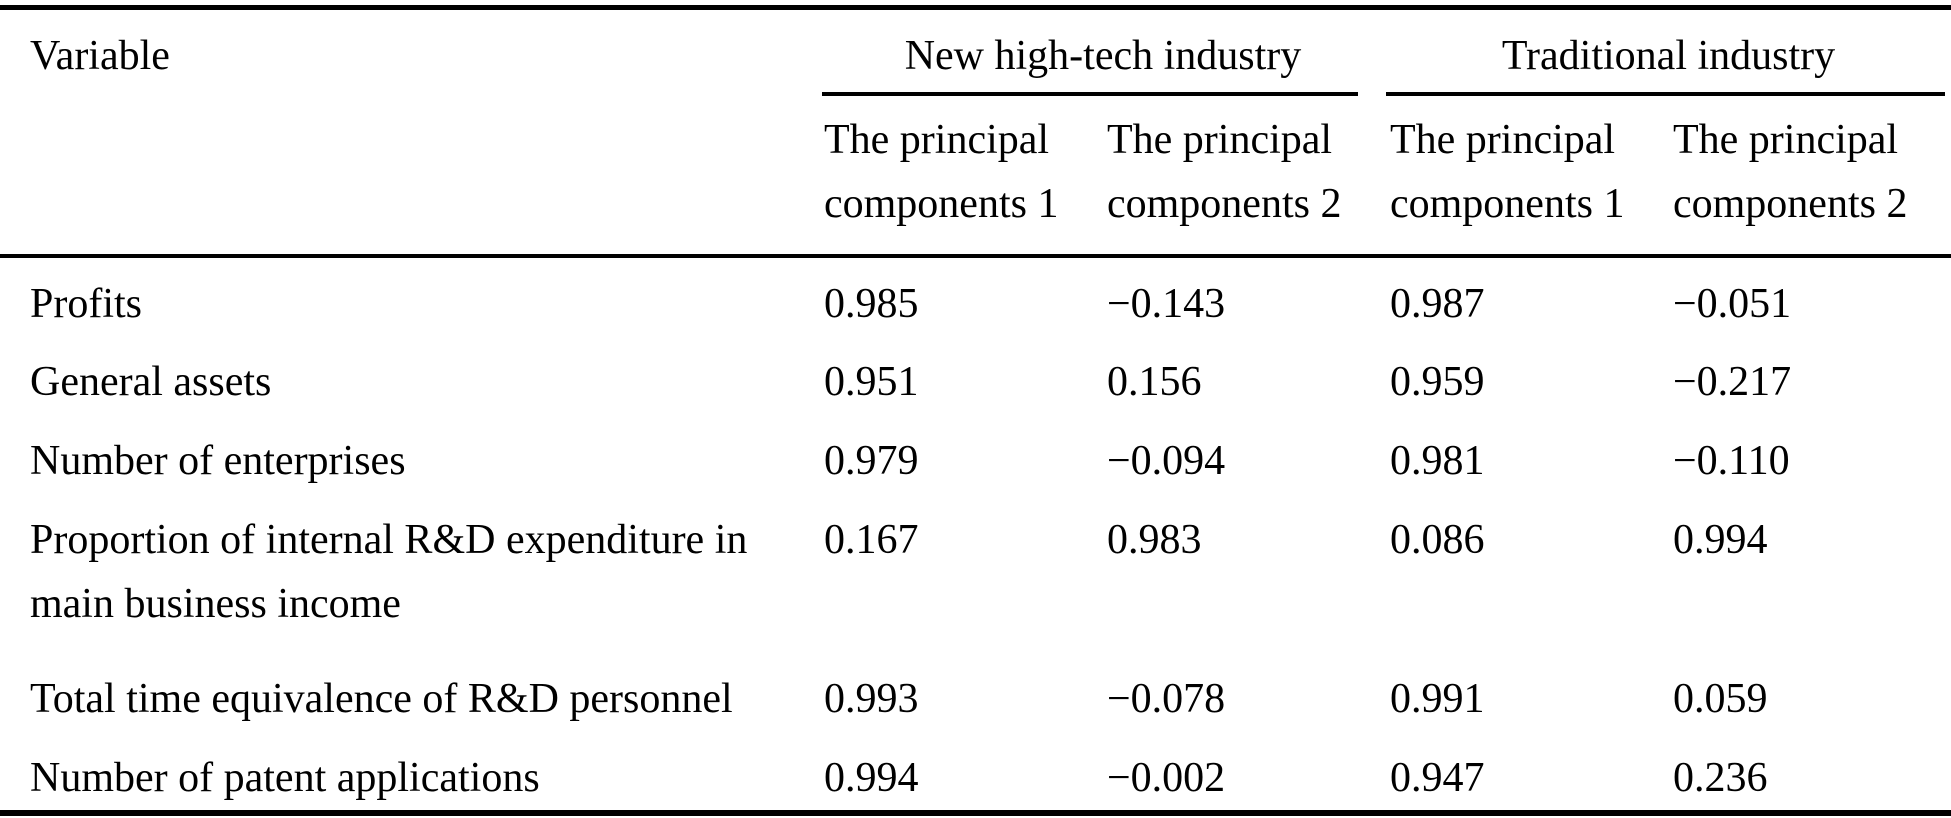 Image resolution: width=1951 pixels, height=818 pixels. I want to click on value-cell: −0.217, so click(1732, 381).